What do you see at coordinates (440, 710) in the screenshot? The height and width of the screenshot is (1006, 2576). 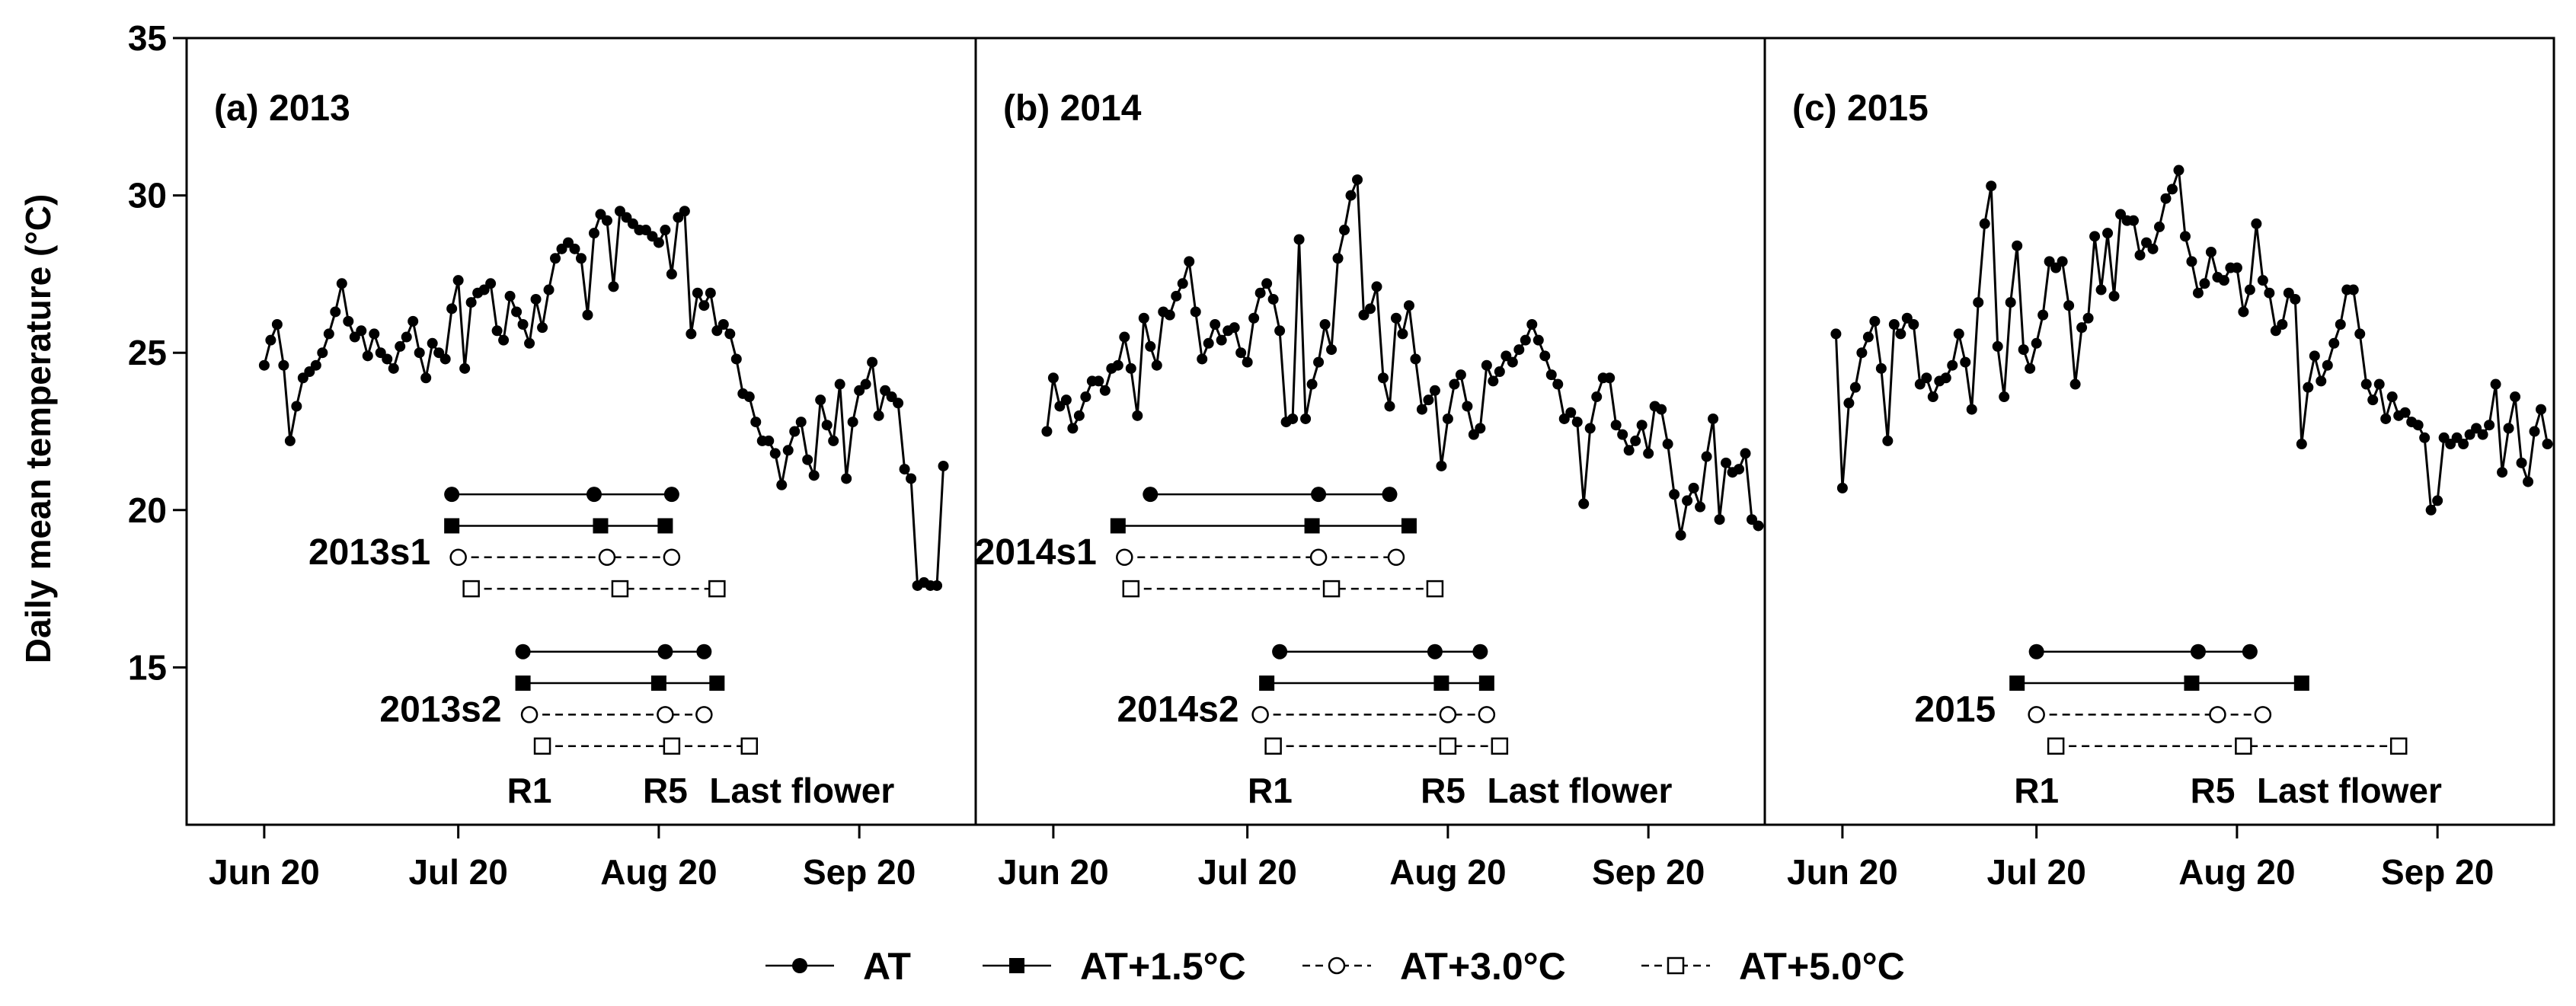 I see `sowing-label: 2013s2` at bounding box center [440, 710].